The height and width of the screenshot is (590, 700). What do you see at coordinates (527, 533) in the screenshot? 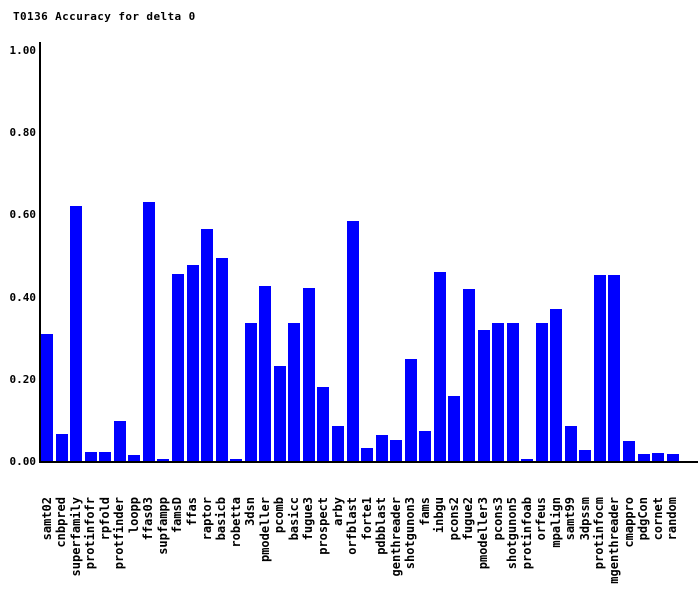
I see `x-tick-label-text: protinfoab` at bounding box center [527, 533].